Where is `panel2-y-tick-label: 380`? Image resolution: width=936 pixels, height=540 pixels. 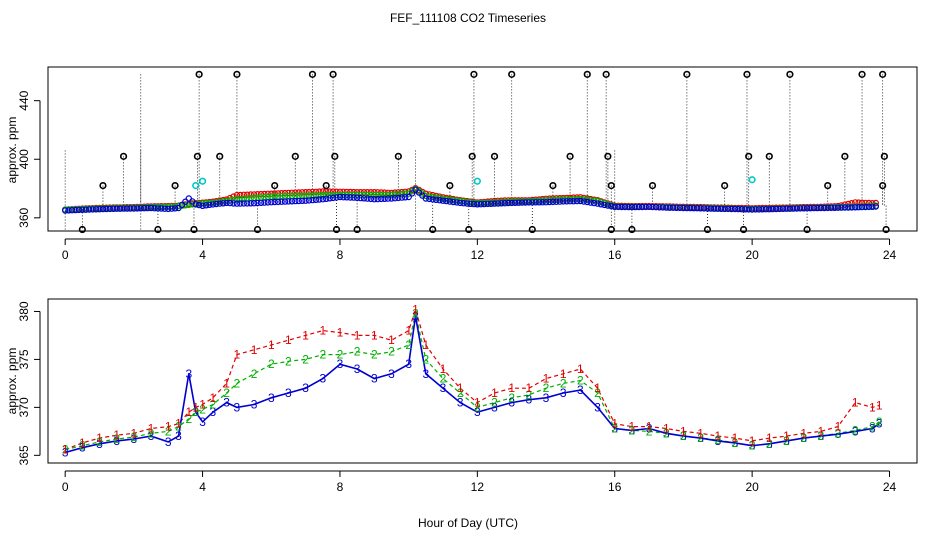
panel2-y-tick-label: 380 is located at coordinates (24, 311).